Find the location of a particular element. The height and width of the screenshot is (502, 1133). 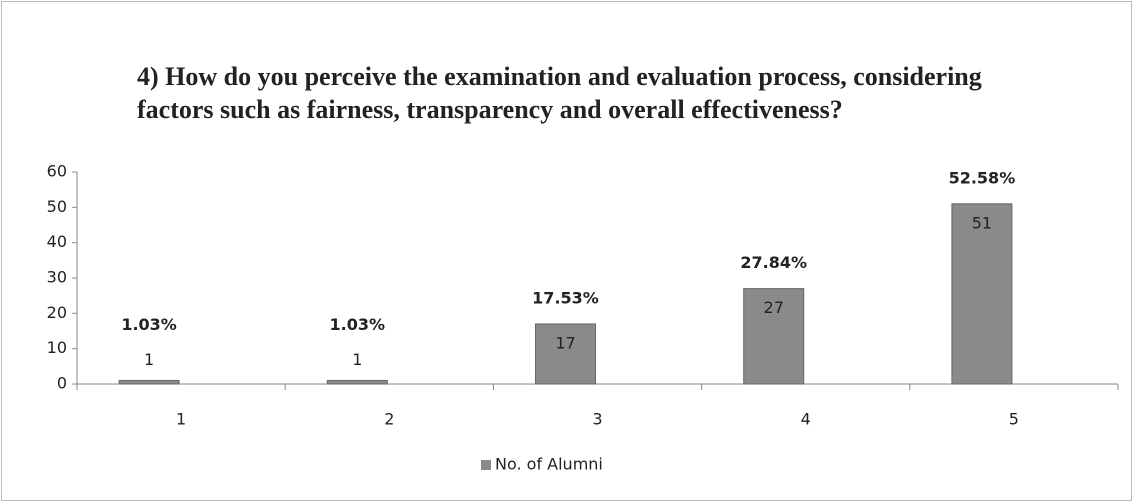

percent-label: 52.58% is located at coordinates (982, 177).